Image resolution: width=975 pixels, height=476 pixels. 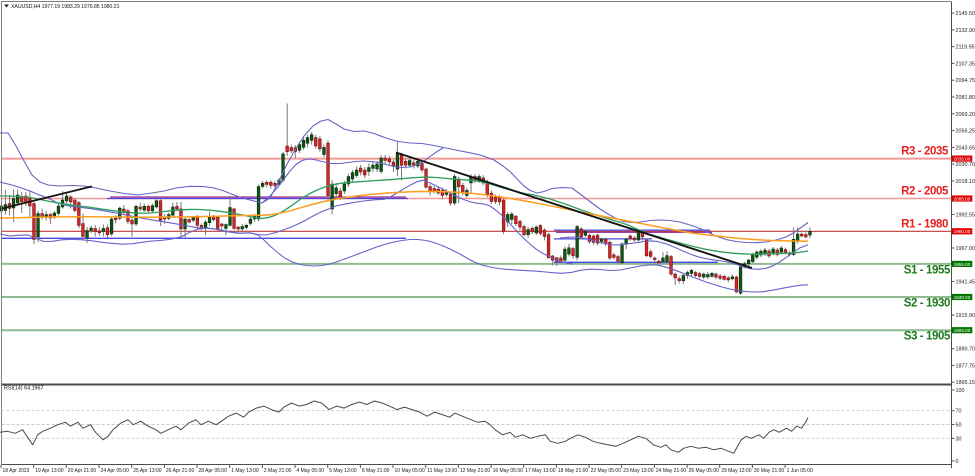 I want to click on svg-text: 70, so click(x=959, y=412).